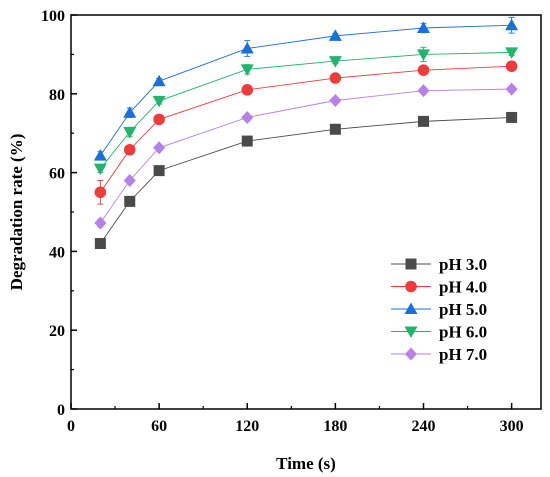  I want to click on x-tick-label: 240, so click(424, 426).